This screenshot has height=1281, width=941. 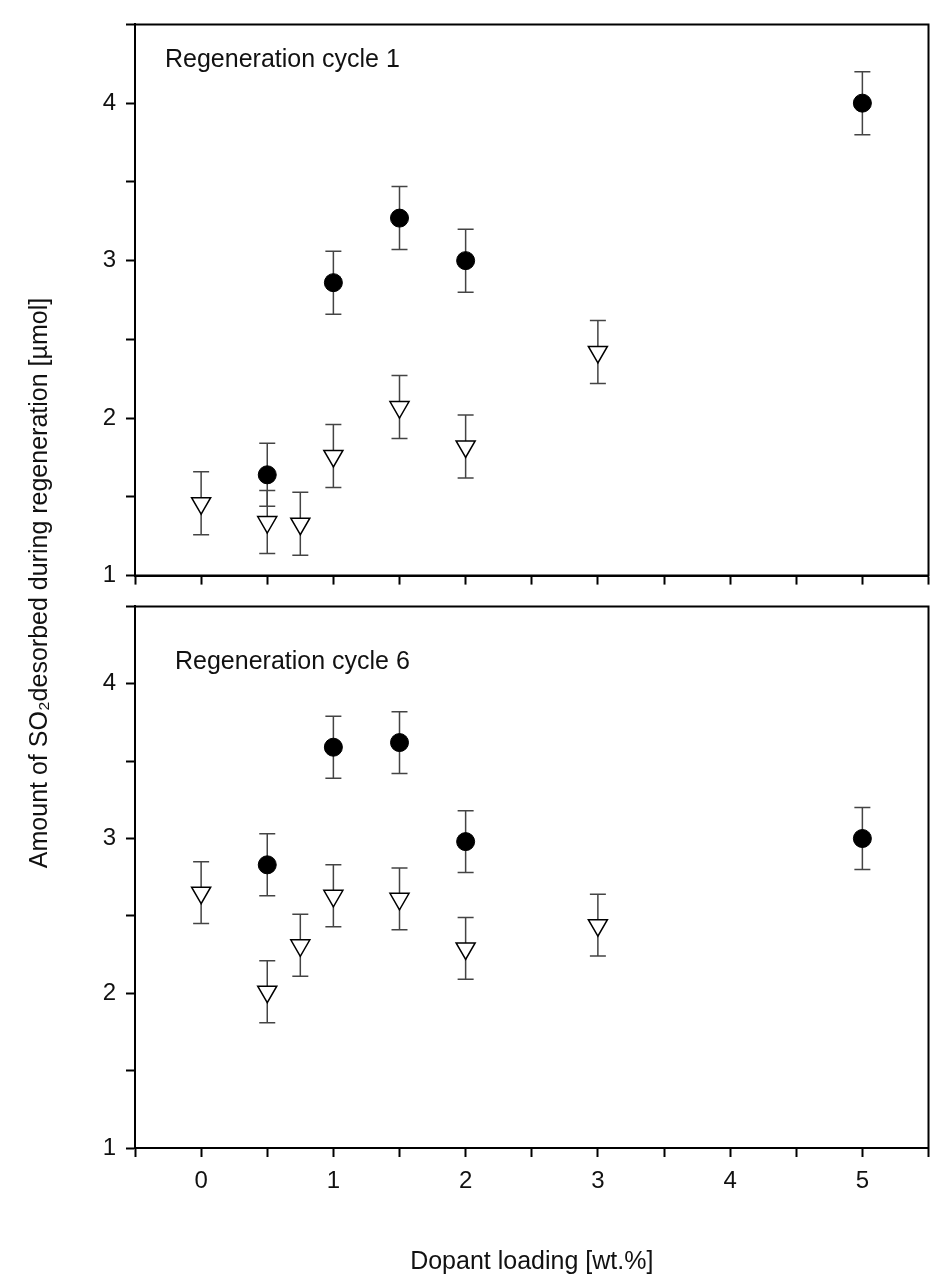 What do you see at coordinates (532, 1259) in the screenshot?
I see `x-axis-title: Dopant loading [wt.%]` at bounding box center [532, 1259].